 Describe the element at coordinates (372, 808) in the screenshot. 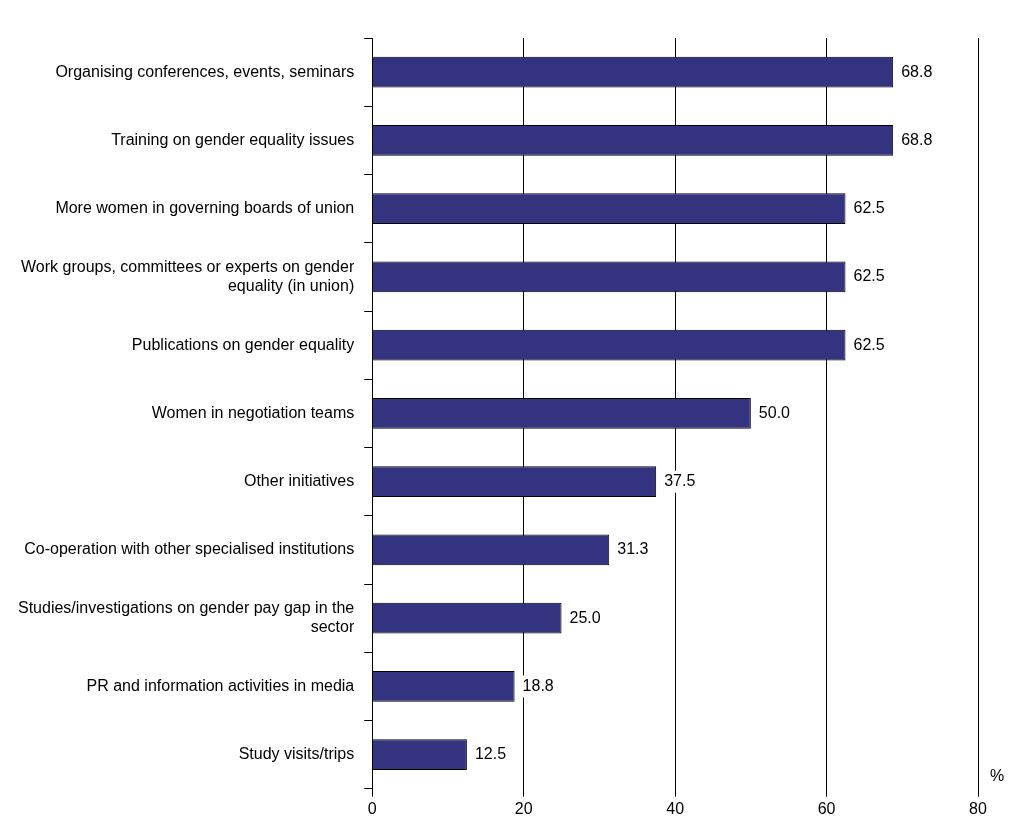

I see `x-tick-label: 0` at that location.